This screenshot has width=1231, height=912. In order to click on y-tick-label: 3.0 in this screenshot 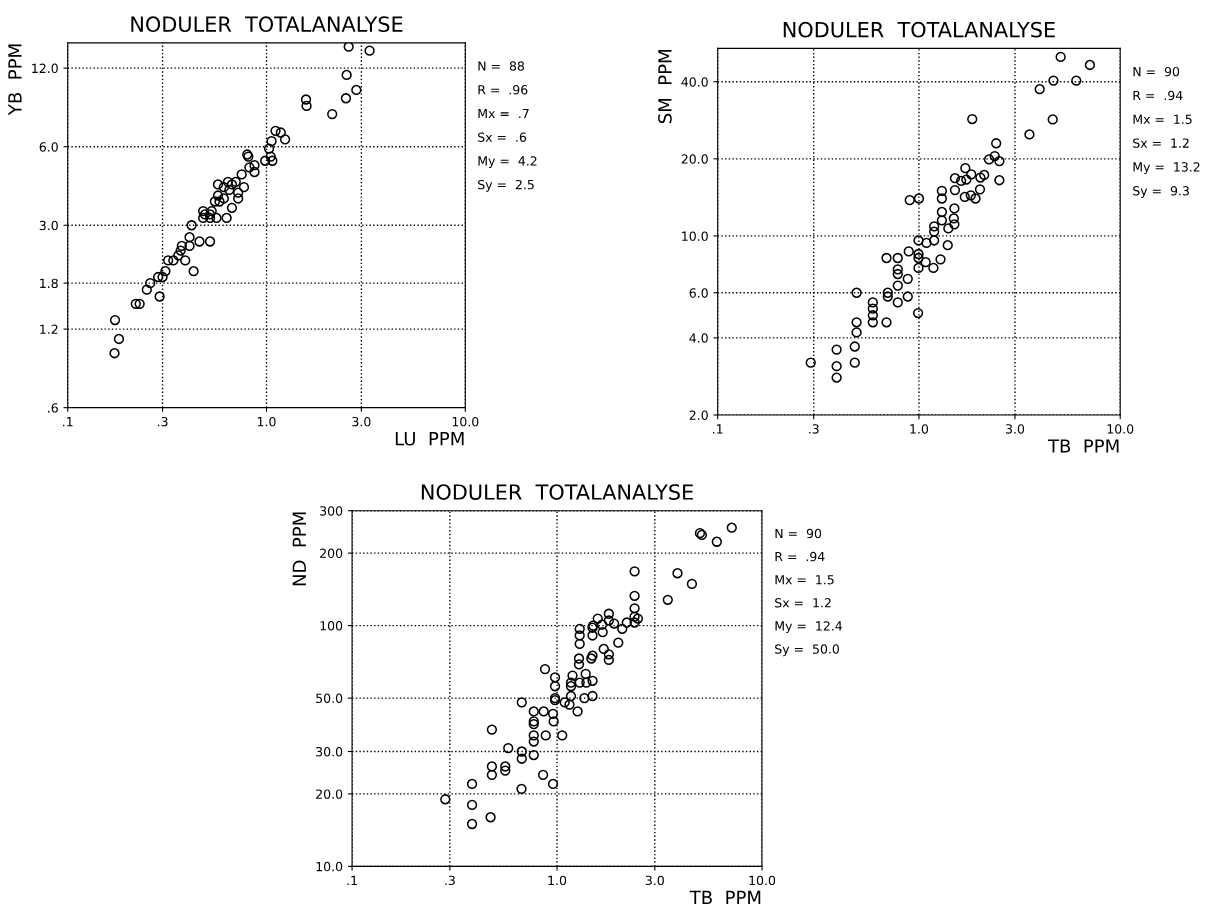, I will do `click(48, 225)`.